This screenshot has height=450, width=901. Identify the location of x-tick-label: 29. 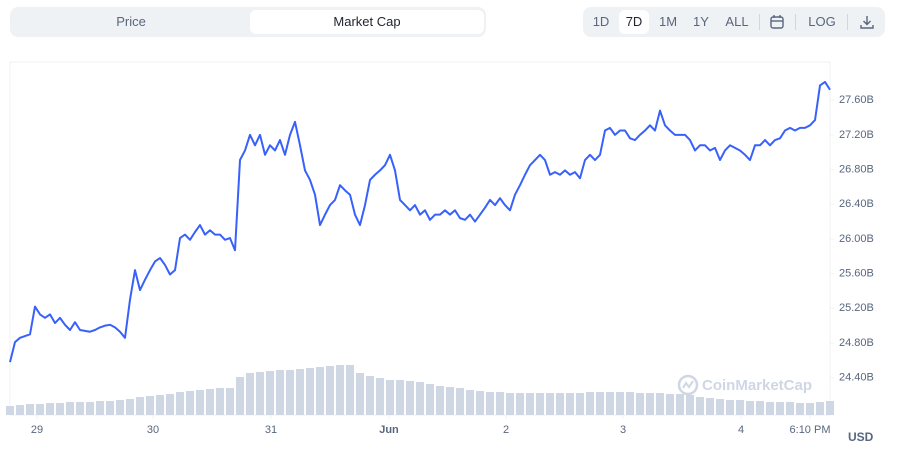
(37, 430).